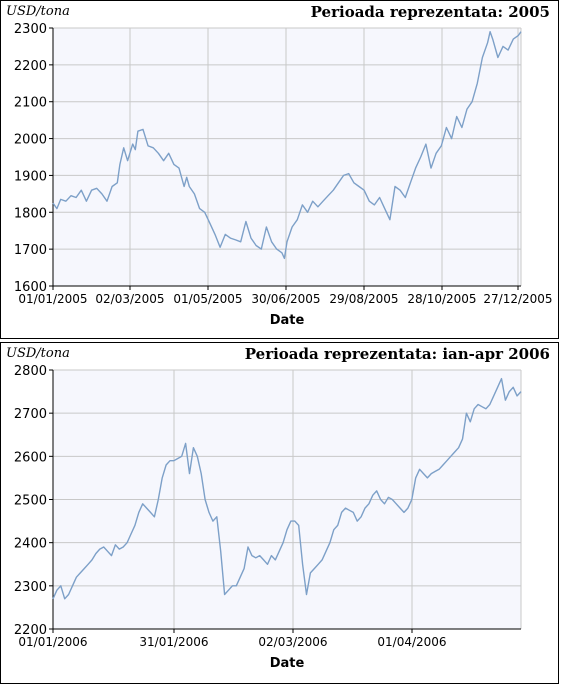  Describe the element at coordinates (441, 299) in the screenshot. I see `x-tick-label: 28/10/2005` at that location.